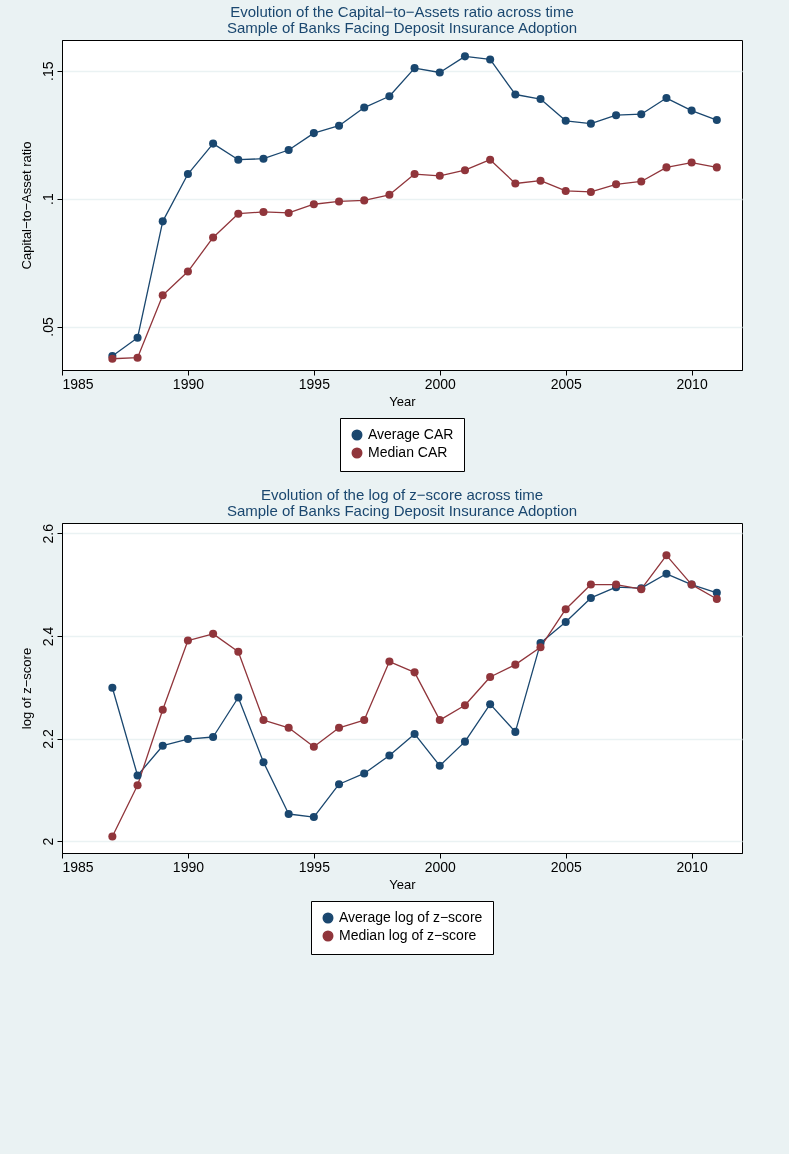 This screenshot has height=1154, width=789. Describe the element at coordinates (411, 917) in the screenshot. I see `legend-label: Average log of z−score` at that location.